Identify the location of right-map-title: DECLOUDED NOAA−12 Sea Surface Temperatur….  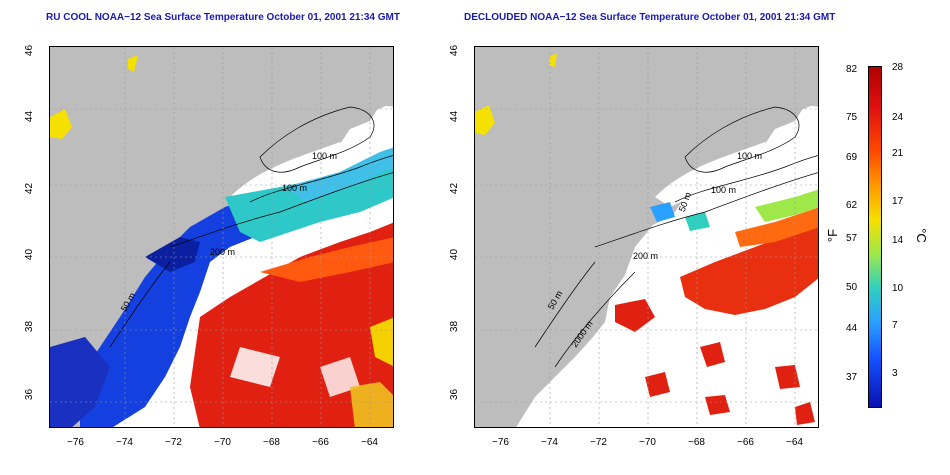
(650, 17).